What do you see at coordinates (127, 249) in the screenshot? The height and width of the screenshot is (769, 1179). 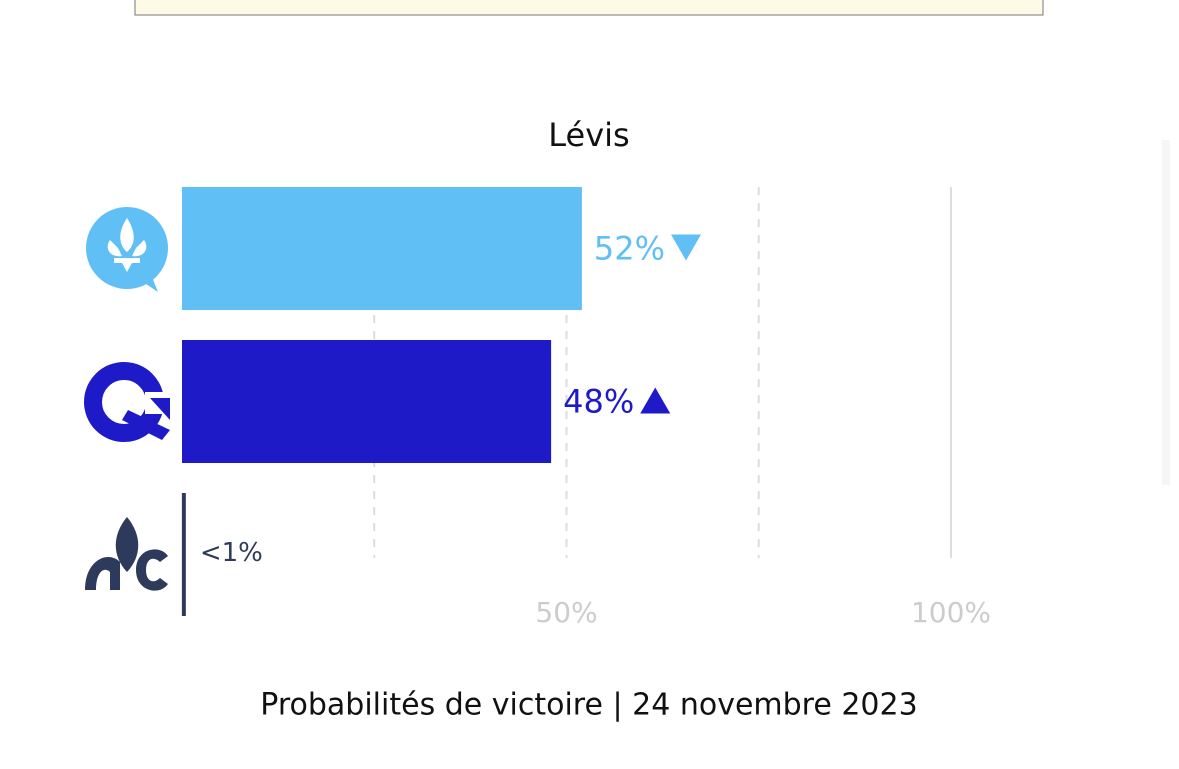 I see `logo-pq` at bounding box center [127, 249].